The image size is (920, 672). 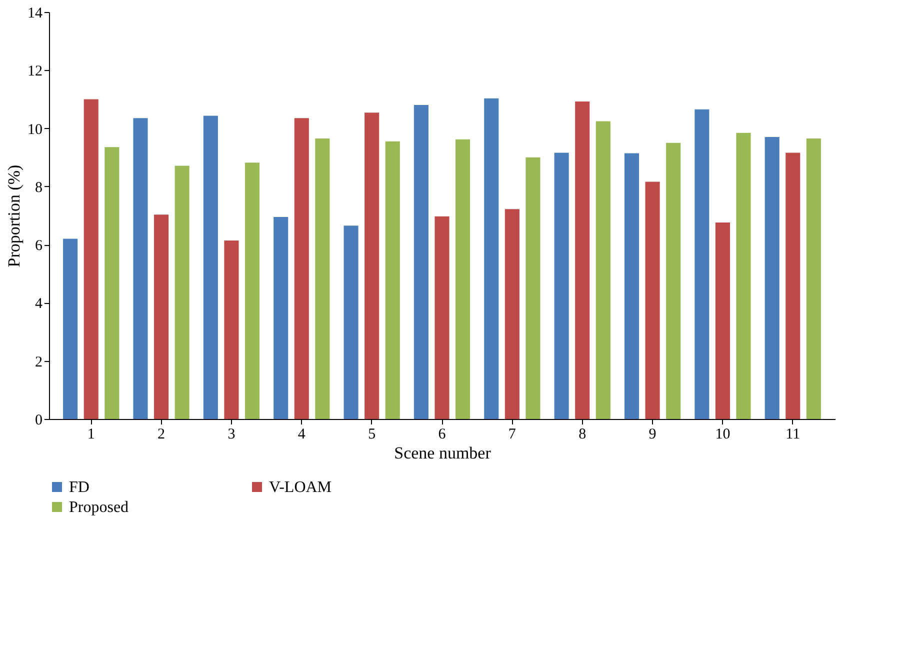 I want to click on x-tick-label: 7, so click(x=512, y=434).